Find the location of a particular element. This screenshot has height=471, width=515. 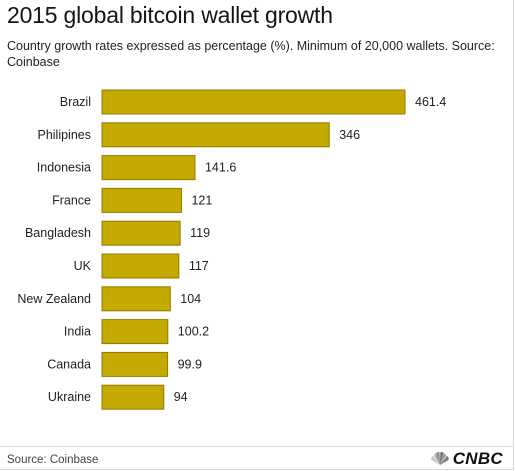

cnbc-logo-text: CNBC is located at coordinates (477, 458).